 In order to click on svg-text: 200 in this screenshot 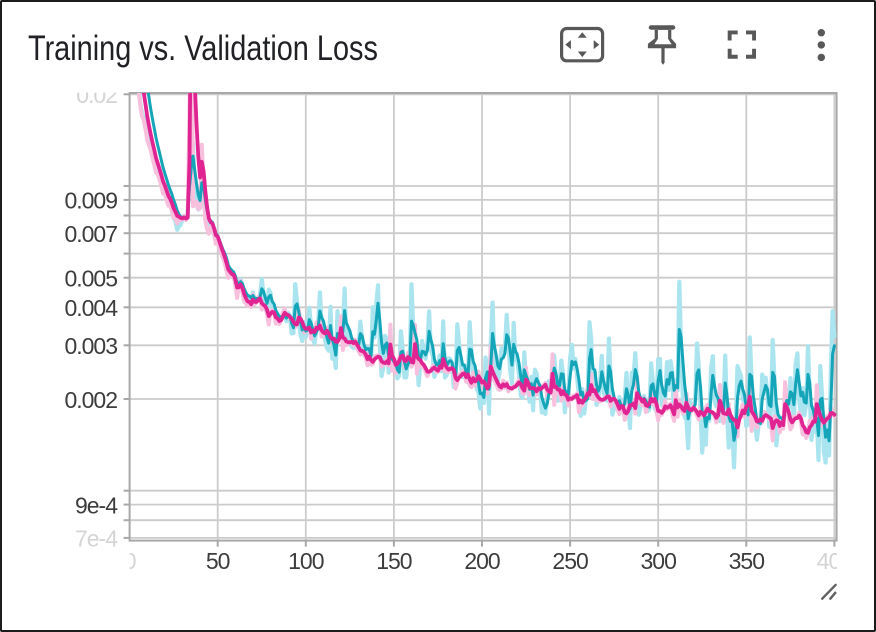, I will do `click(482, 561)`.